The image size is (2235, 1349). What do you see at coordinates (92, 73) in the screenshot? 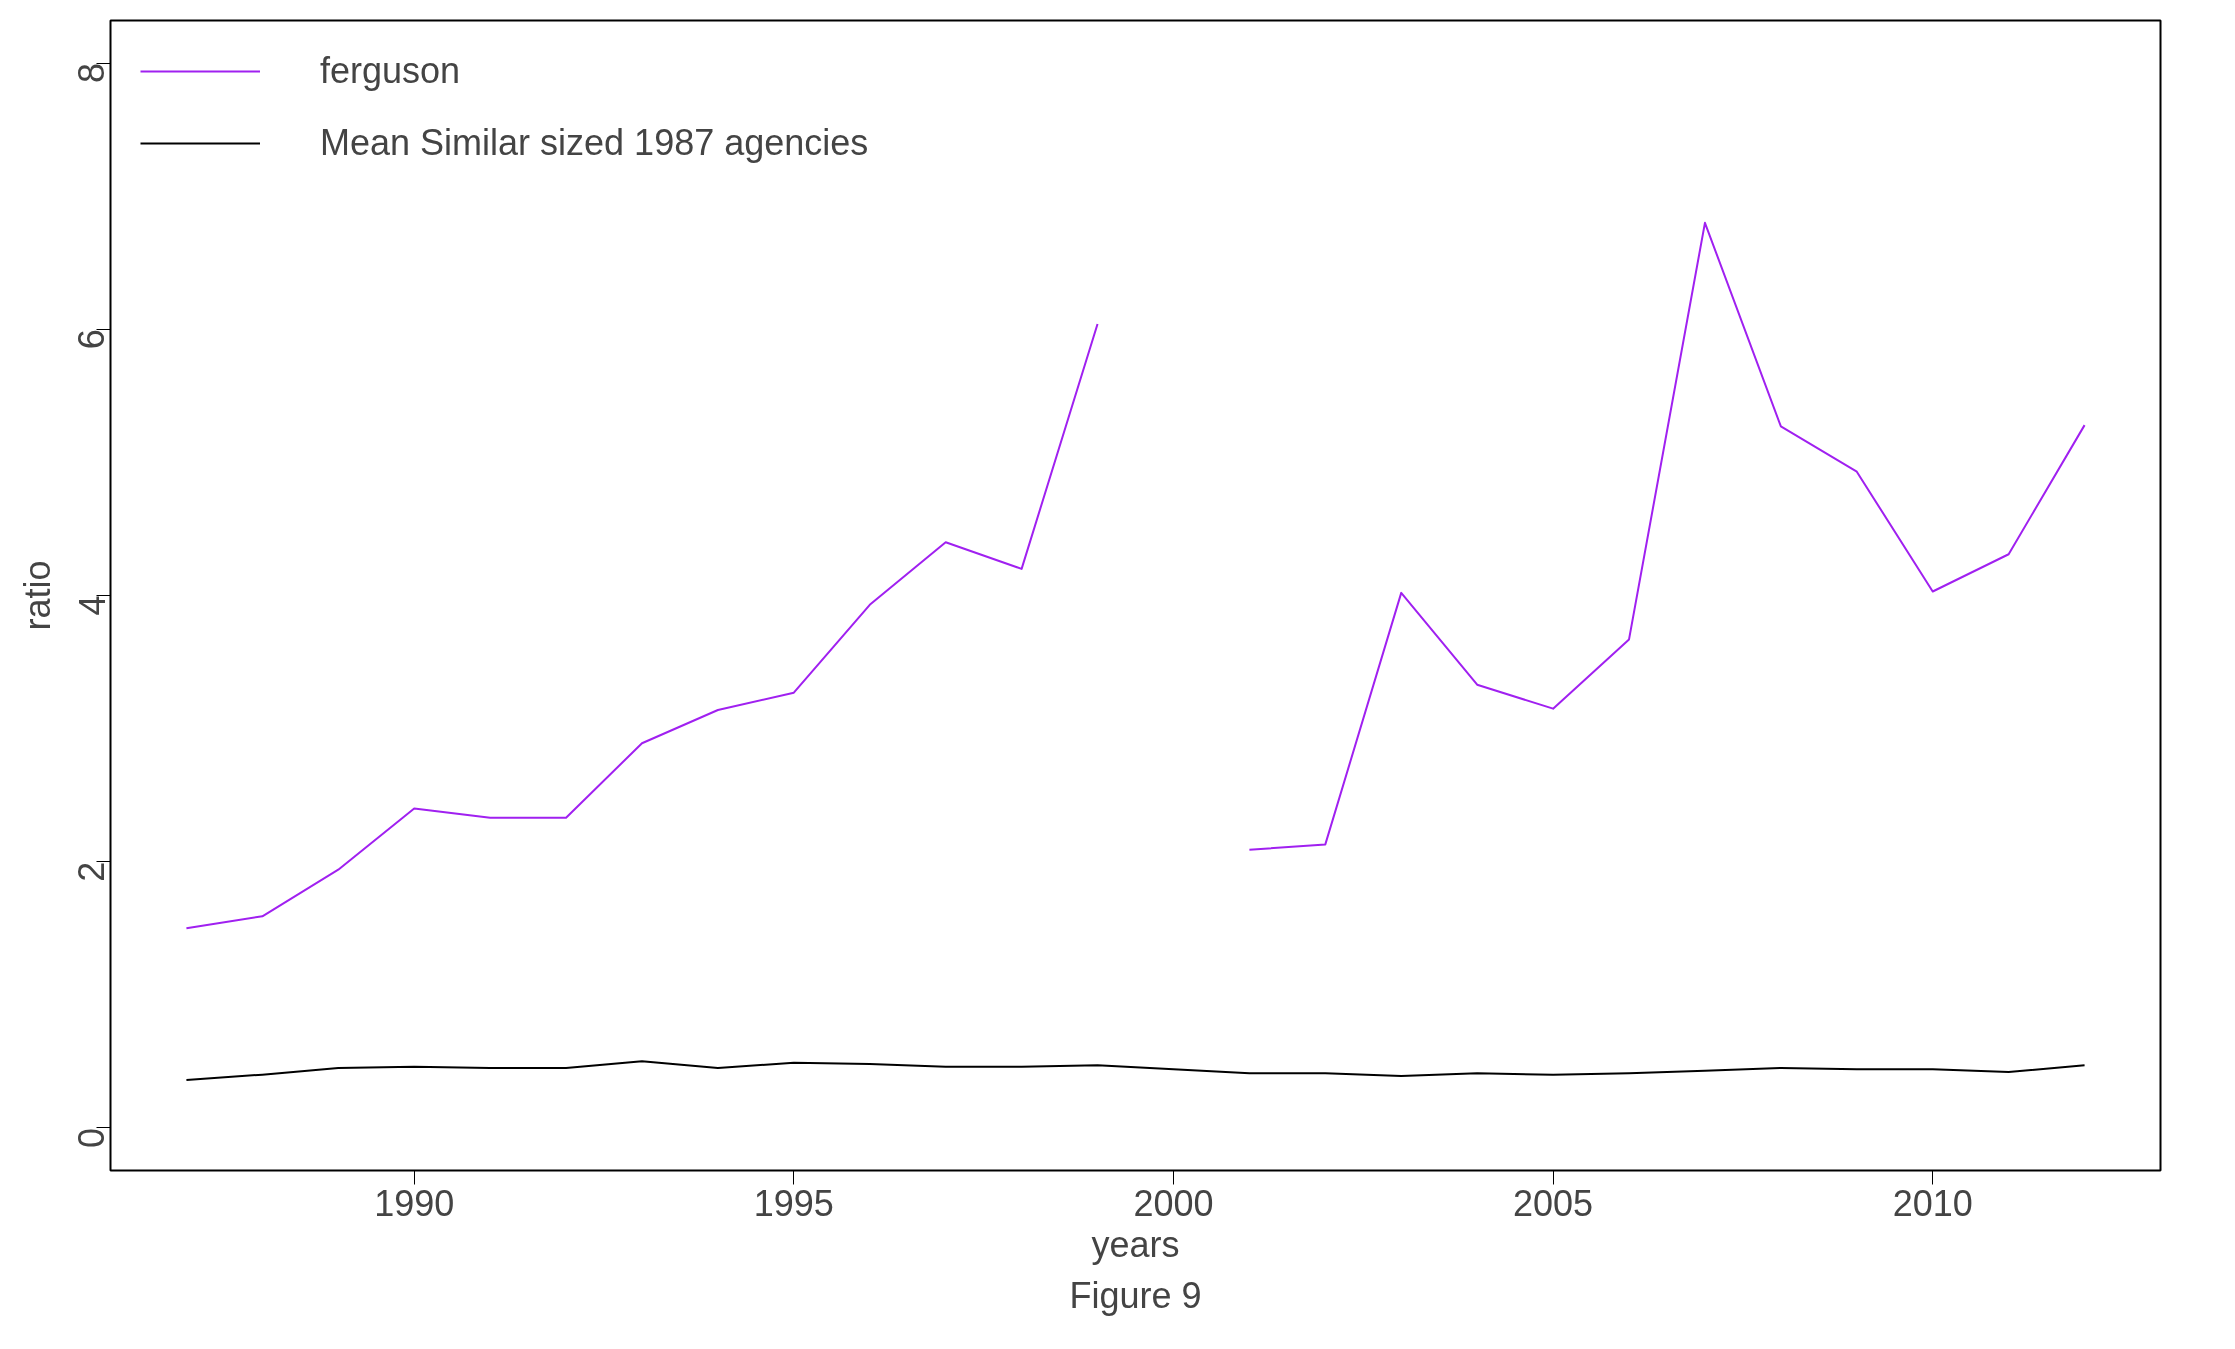
I see `y-tick-label: 8` at bounding box center [92, 73].